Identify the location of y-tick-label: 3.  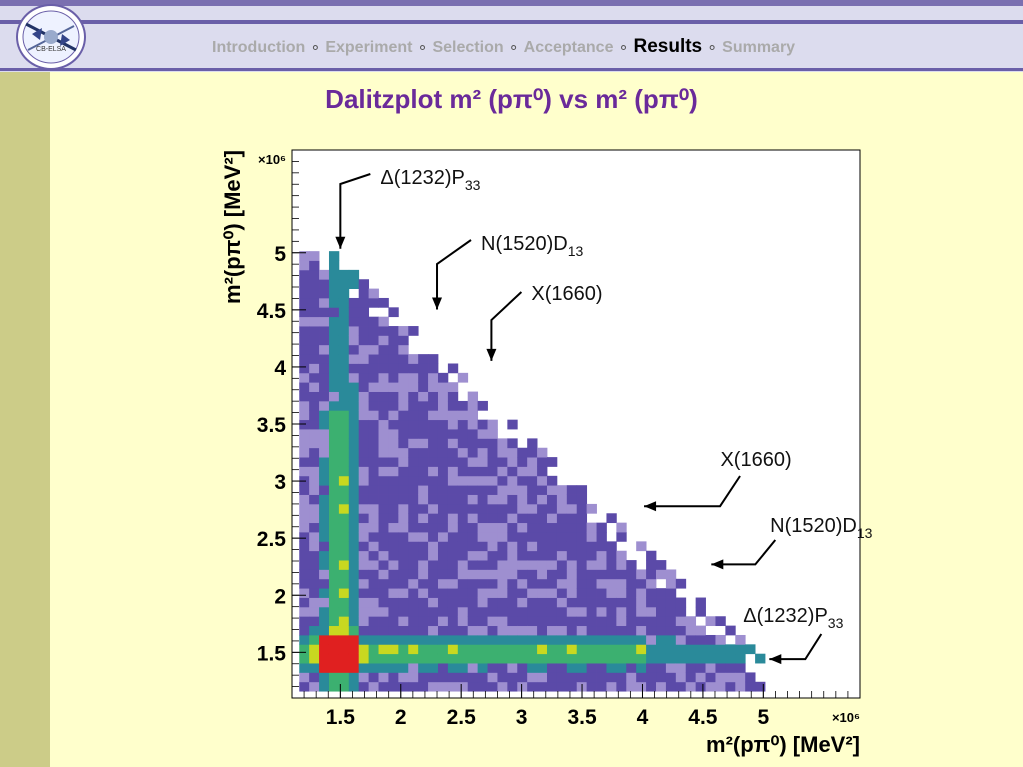
(280, 482).